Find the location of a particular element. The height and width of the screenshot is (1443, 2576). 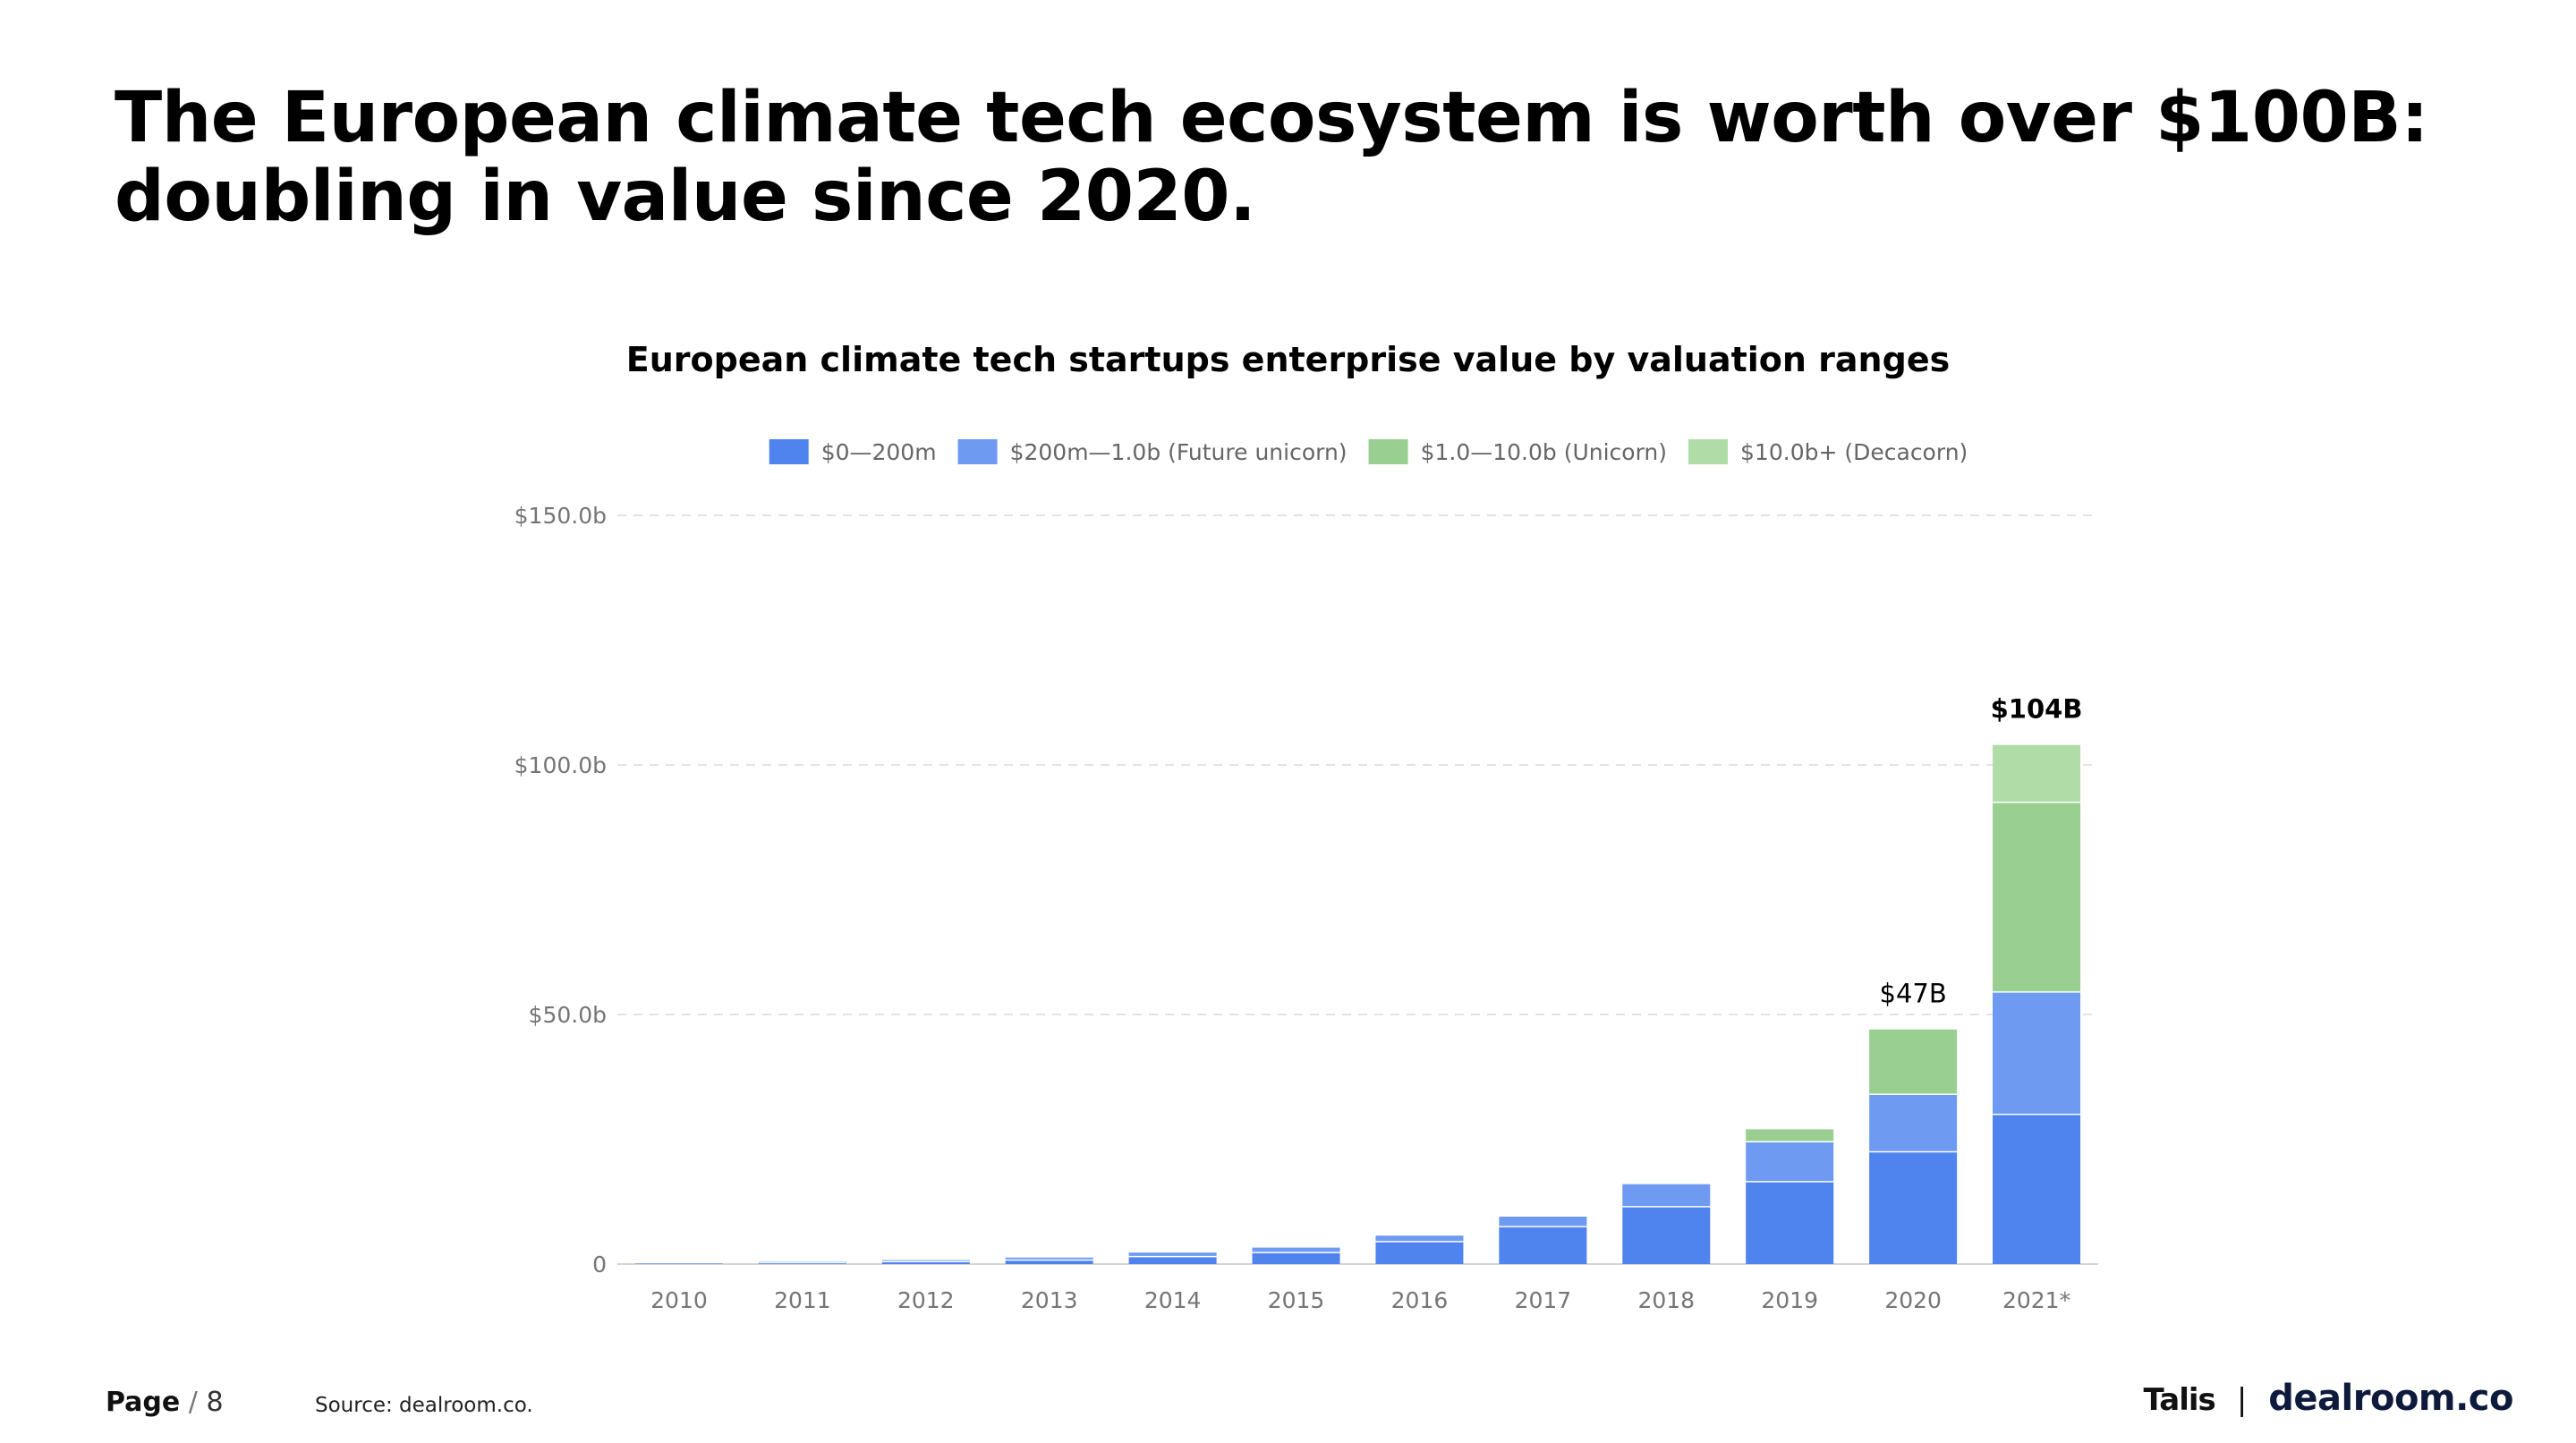

total-label-2020: $47B is located at coordinates (1913, 994).